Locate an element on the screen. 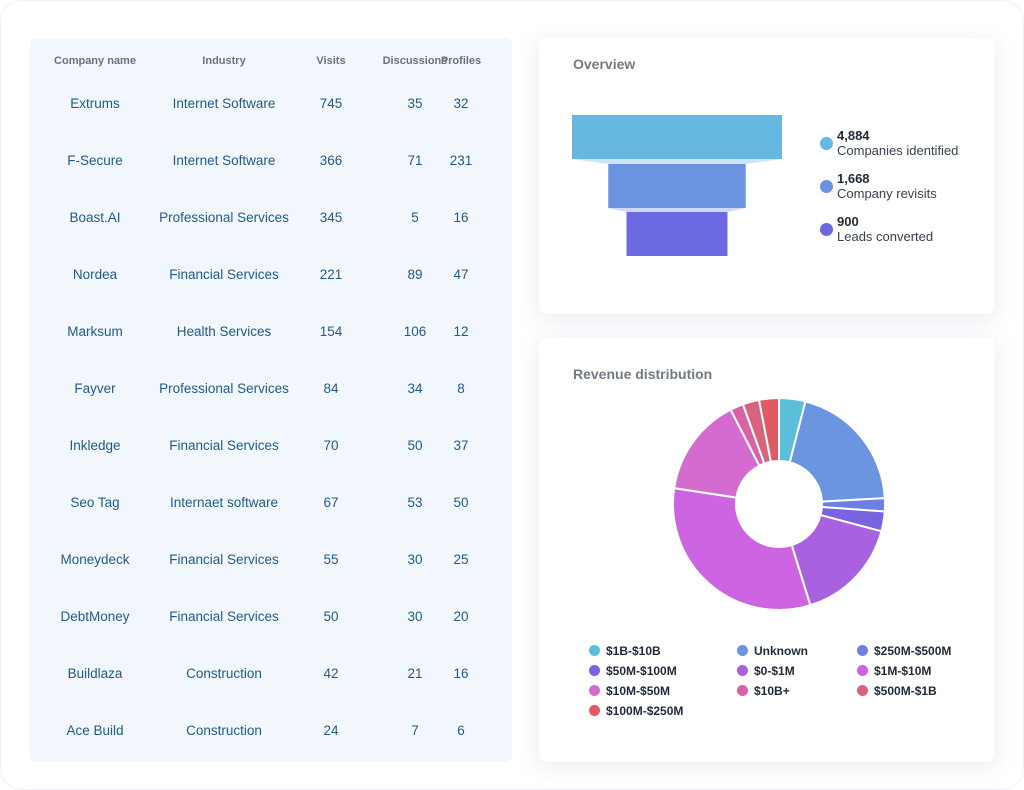 This screenshot has height=790, width=1024. revenue-legend-item: $50M-$100M is located at coordinates (633, 671).